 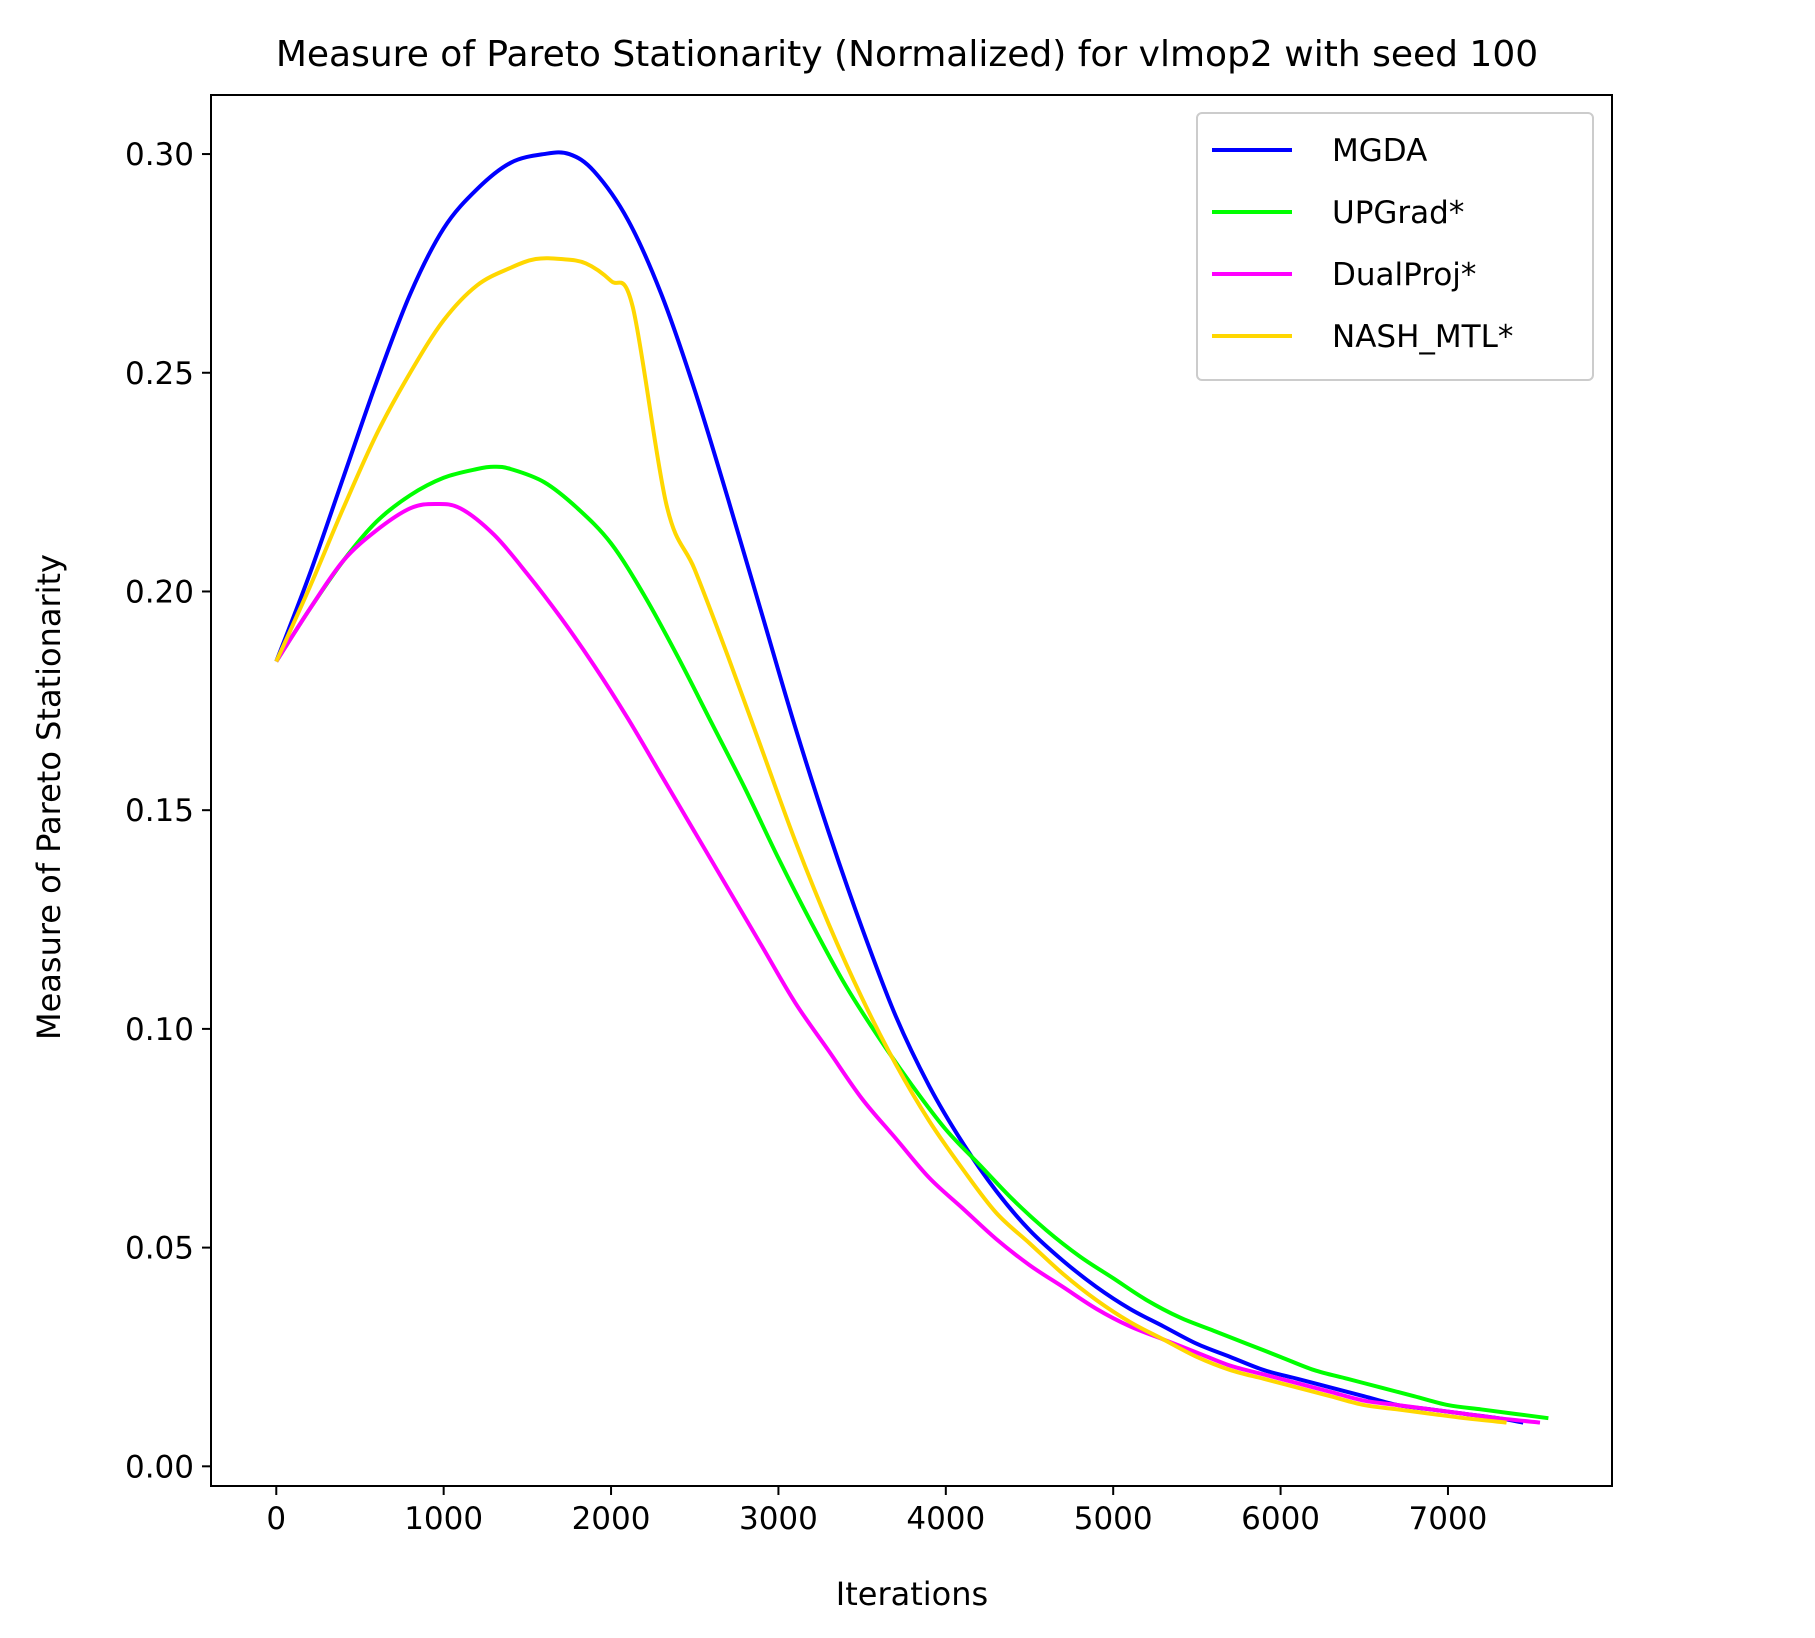 I want to click on x-tick-label: 4000, so click(x=945, y=1519).